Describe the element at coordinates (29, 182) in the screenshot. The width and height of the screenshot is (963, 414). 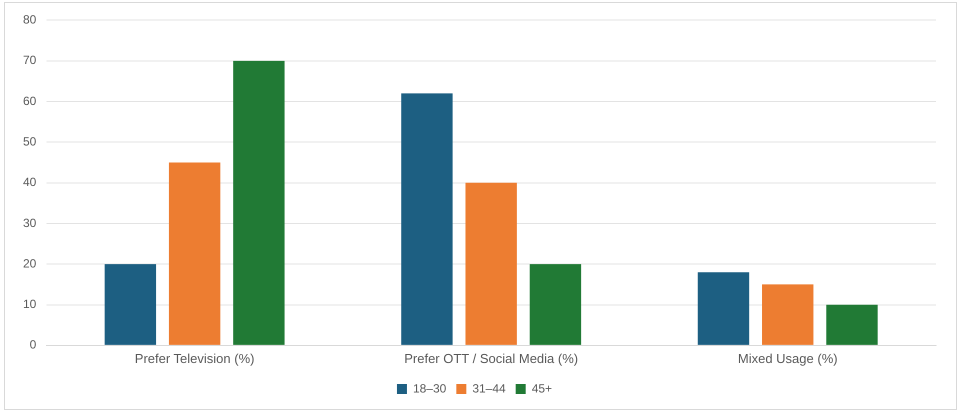
I see `y-tick-label: 40` at that location.